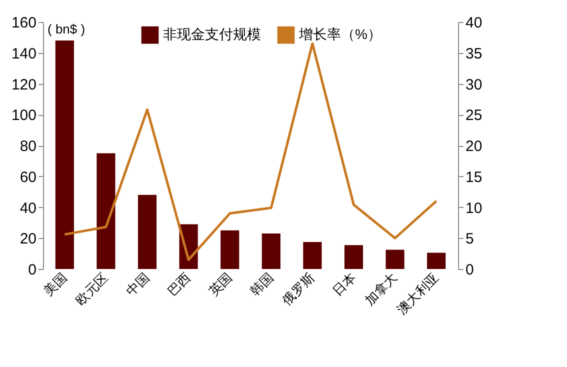 The image size is (567, 367). Describe the element at coordinates (474, 177) in the screenshot. I see `y2-tick-label: 15` at that location.